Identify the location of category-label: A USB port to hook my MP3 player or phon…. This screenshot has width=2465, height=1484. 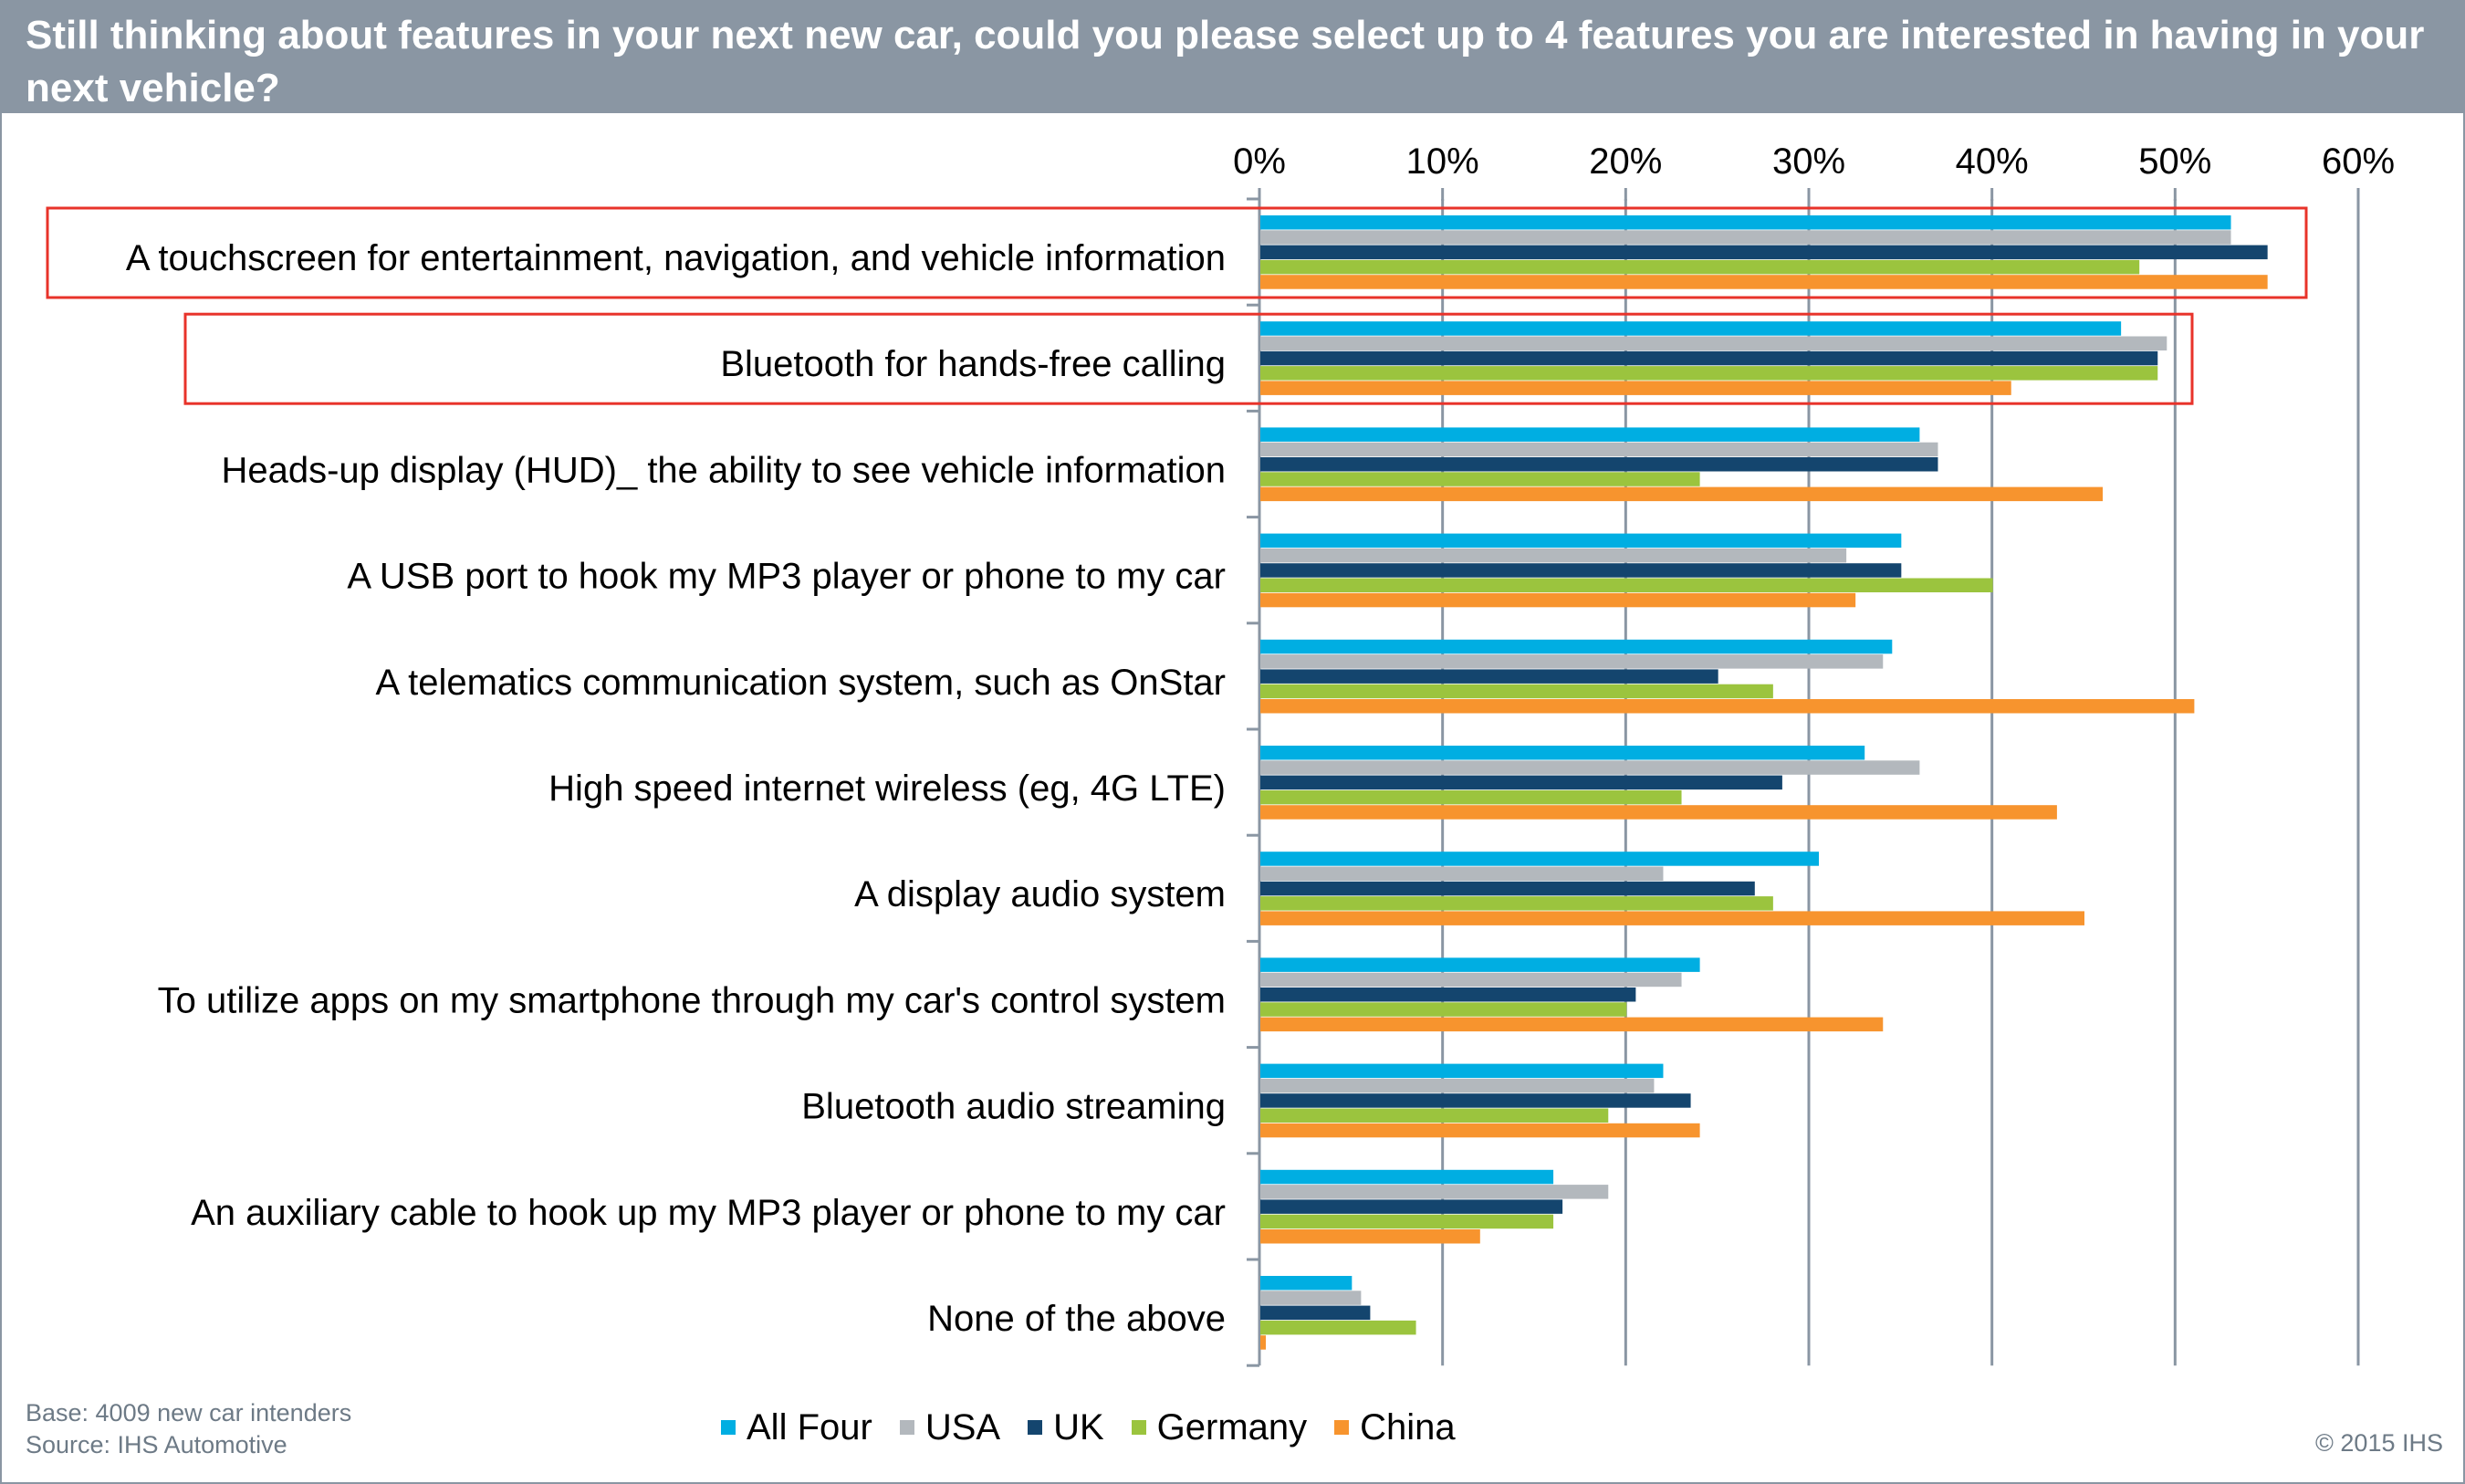
(786, 577).